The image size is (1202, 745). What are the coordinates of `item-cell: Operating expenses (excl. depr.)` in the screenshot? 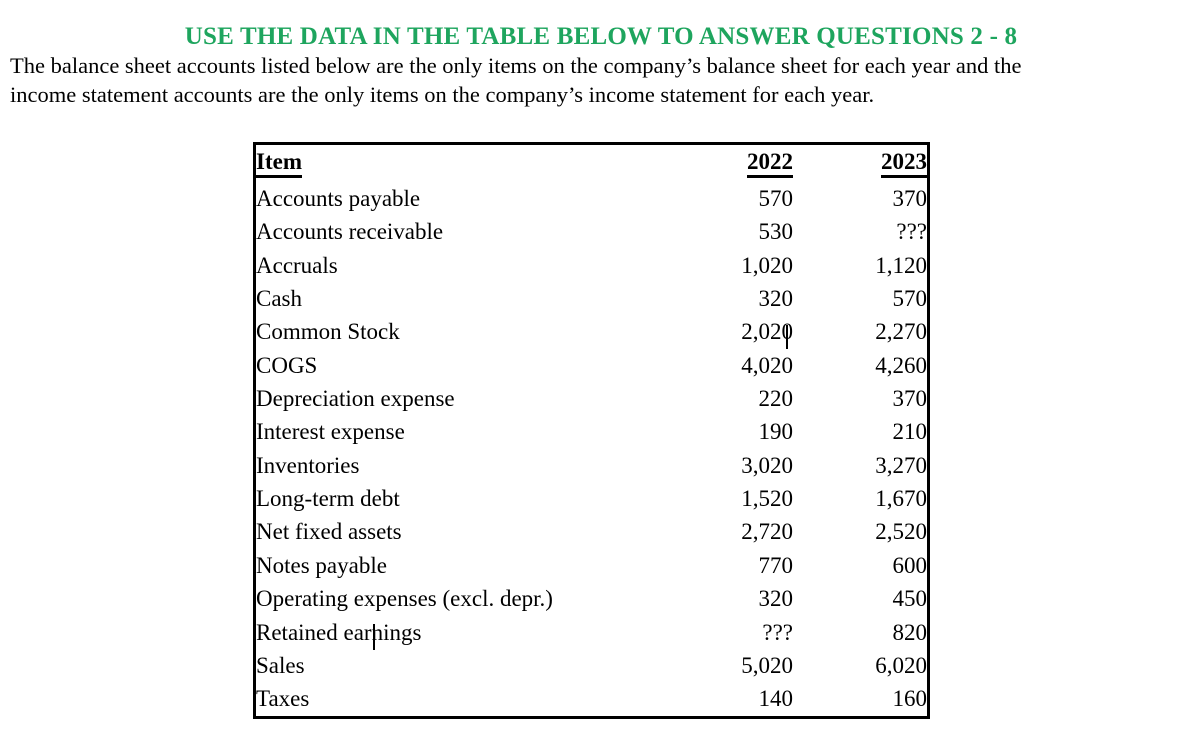 It's located at (404, 599).